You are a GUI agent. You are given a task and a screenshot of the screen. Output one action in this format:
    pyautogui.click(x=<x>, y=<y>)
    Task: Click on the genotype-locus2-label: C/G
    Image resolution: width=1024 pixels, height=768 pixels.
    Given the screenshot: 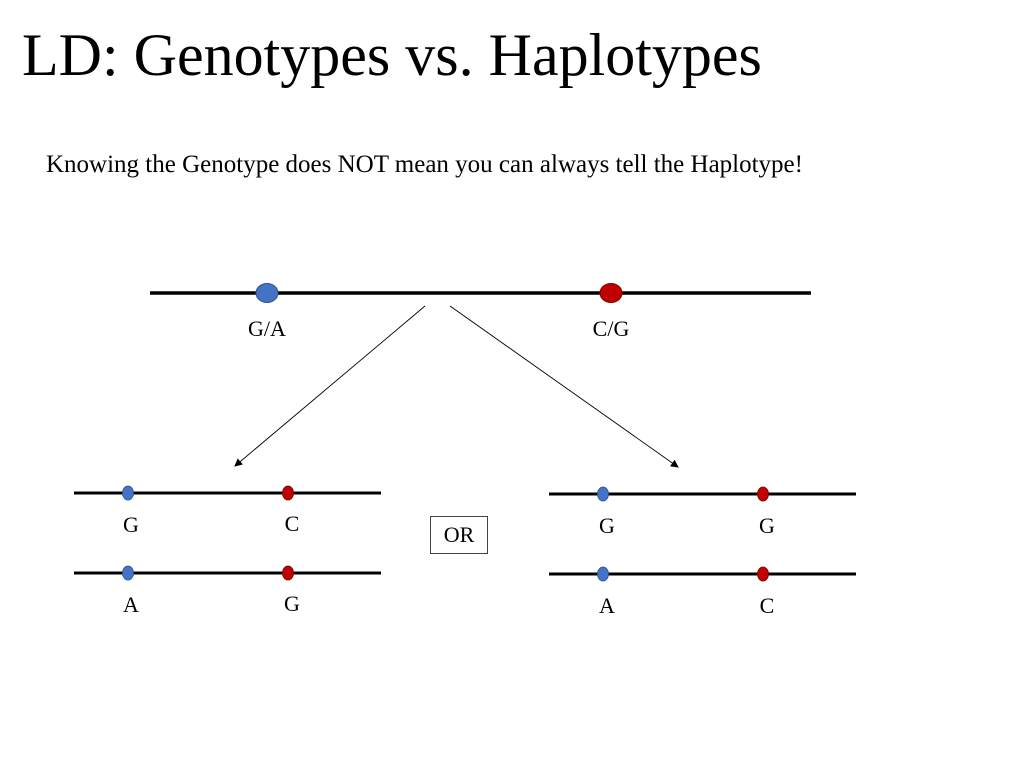 What is the action you would take?
    pyautogui.click(x=611, y=328)
    